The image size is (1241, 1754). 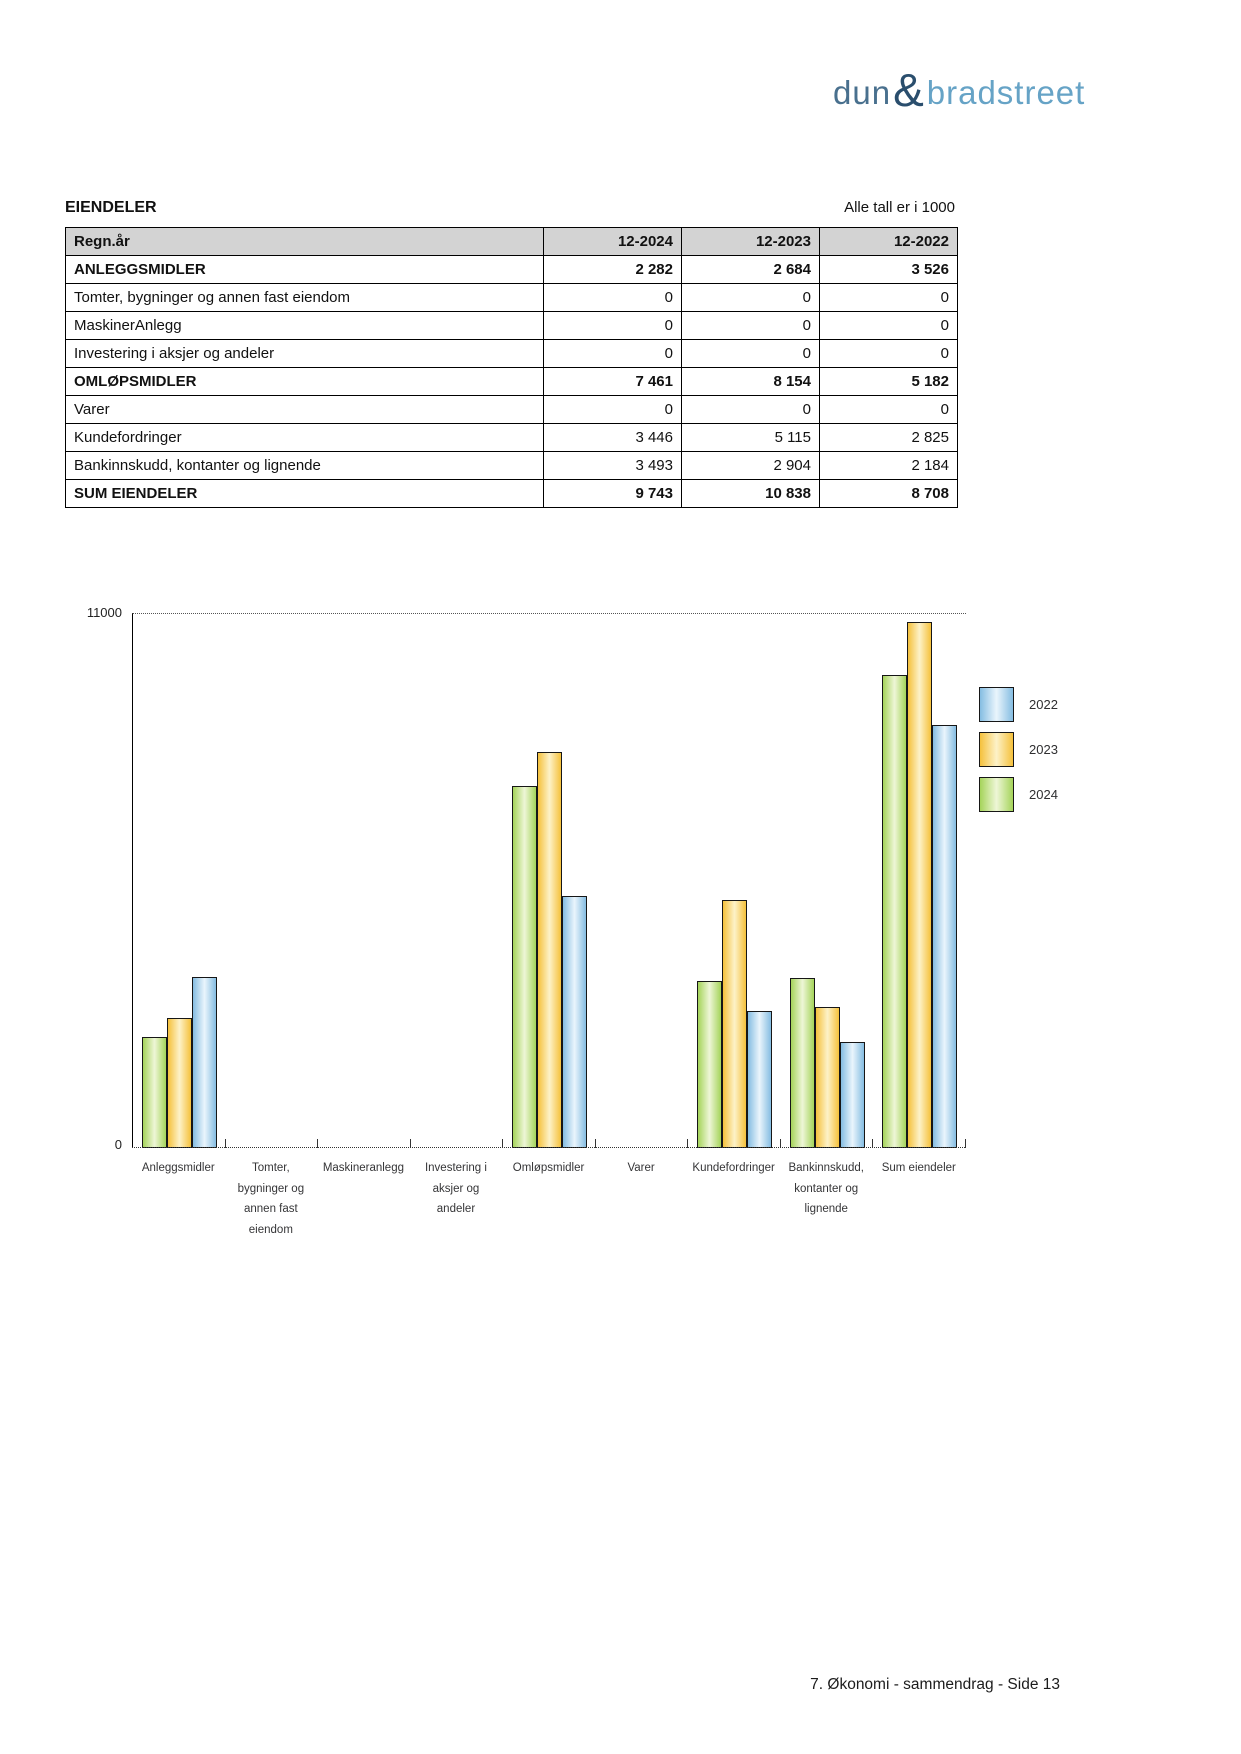 I want to click on x-axis-label: Investering i aksjer og andeler, so click(x=456, y=1199).